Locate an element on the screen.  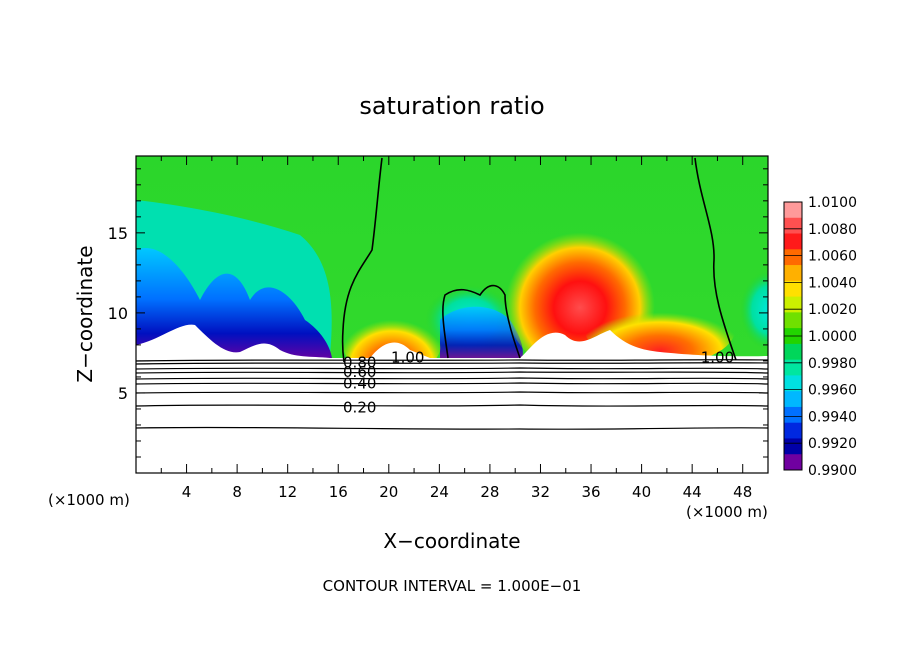
contour-line-1-00-left is located at coordinates (362, 260).